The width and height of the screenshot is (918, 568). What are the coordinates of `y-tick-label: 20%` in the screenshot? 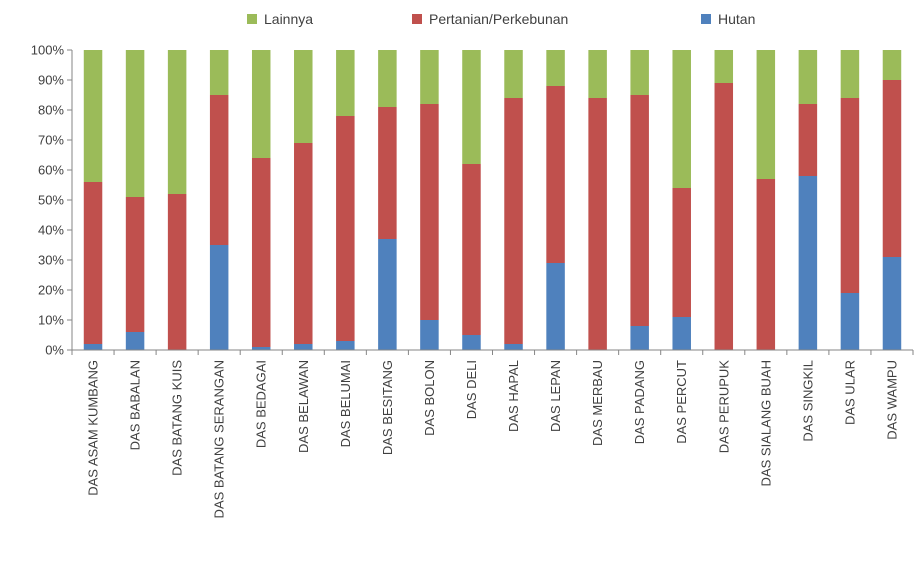 It's located at (51, 290).